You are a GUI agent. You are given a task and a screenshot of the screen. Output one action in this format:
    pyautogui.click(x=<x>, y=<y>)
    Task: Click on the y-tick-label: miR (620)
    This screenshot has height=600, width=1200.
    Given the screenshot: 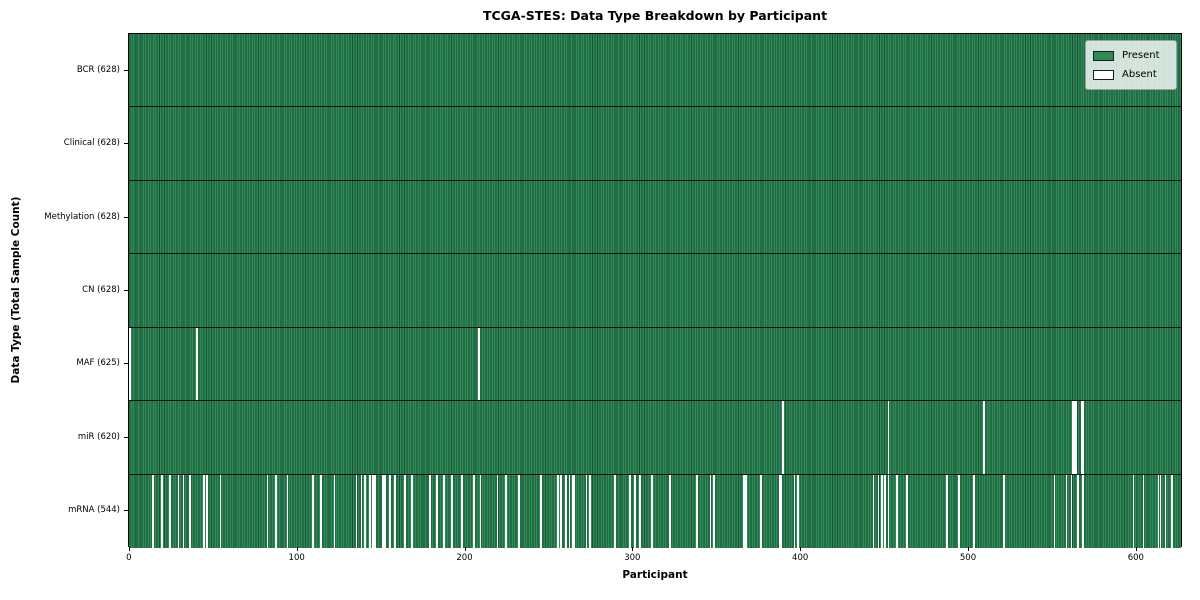 What is the action you would take?
    pyautogui.click(x=98, y=436)
    